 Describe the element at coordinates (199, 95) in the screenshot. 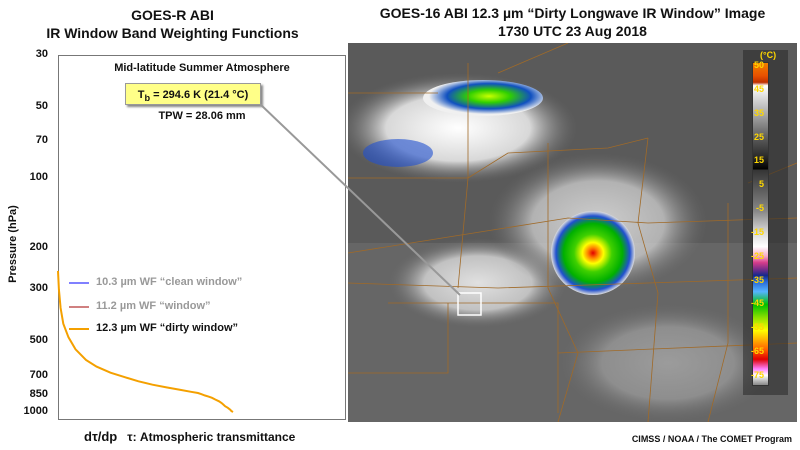

I see `tb-value: = 294.6 K (21.4 °C)` at that location.